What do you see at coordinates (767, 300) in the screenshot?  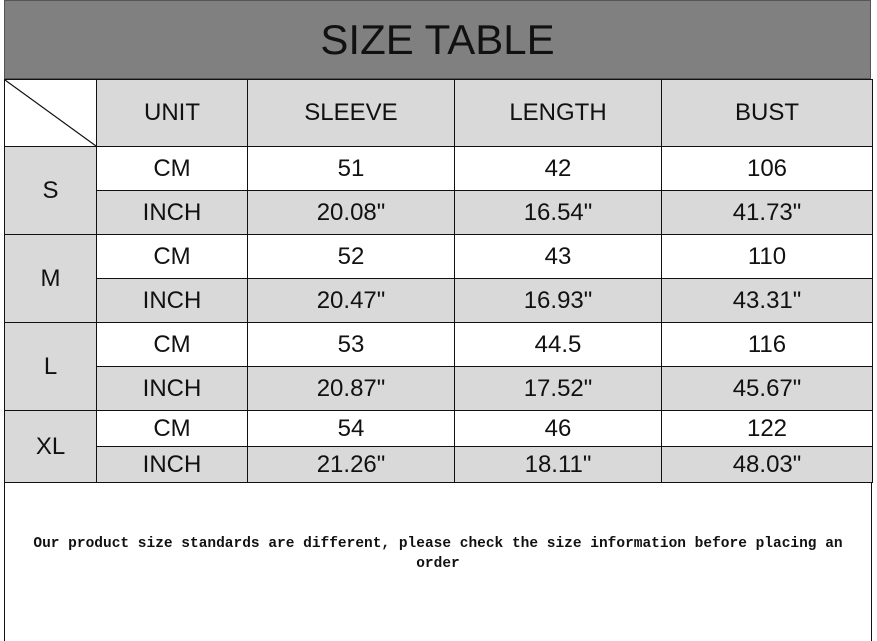 I see `cell-bust: 43.31"` at bounding box center [767, 300].